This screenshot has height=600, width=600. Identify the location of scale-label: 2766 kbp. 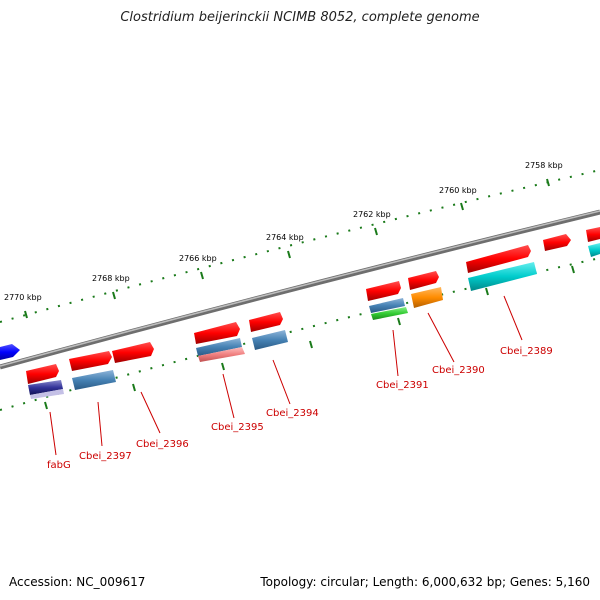
(198, 258).